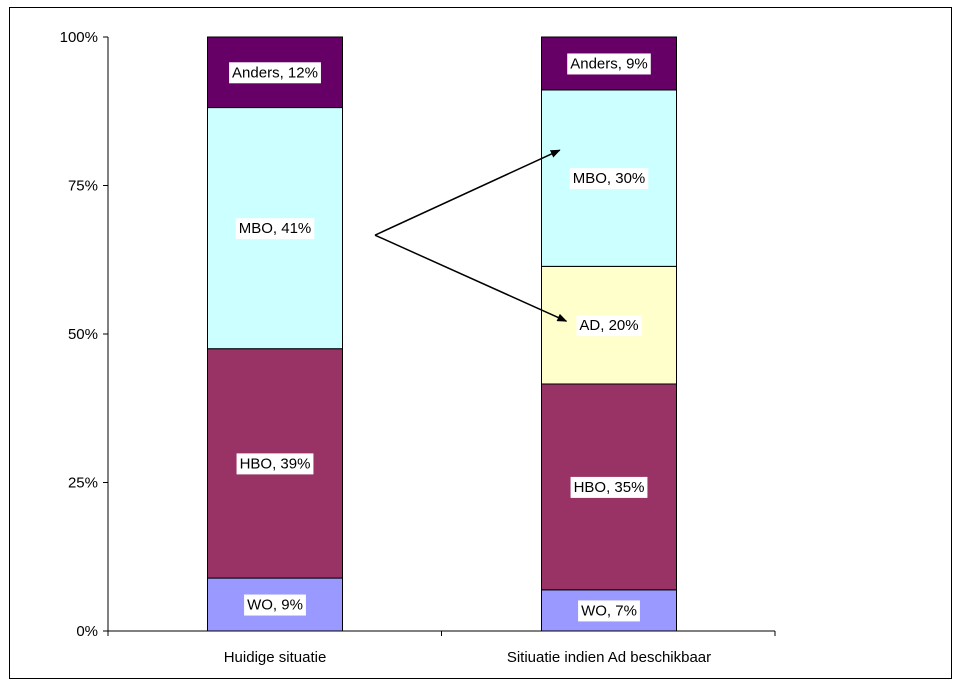 Image resolution: width=954 pixels, height=682 pixels. Describe the element at coordinates (609, 657) in the screenshot. I see `x-tick-label: Sitiuatie indien Ad beschikbaar` at that location.